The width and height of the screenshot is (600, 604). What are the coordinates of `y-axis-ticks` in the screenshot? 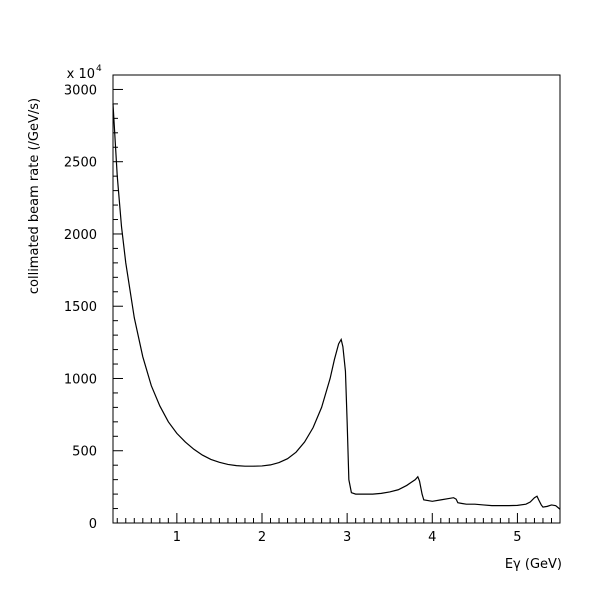 It's located at (118, 299).